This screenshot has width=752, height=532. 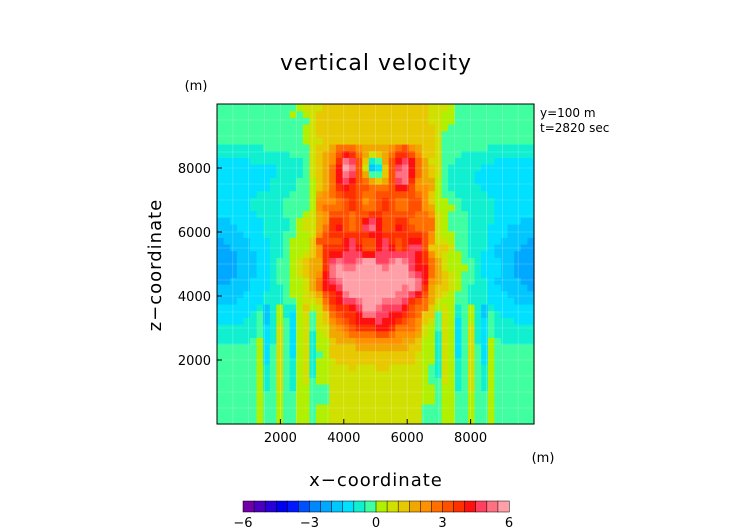 I want to click on x-unit-label: (m), so click(x=543, y=458).